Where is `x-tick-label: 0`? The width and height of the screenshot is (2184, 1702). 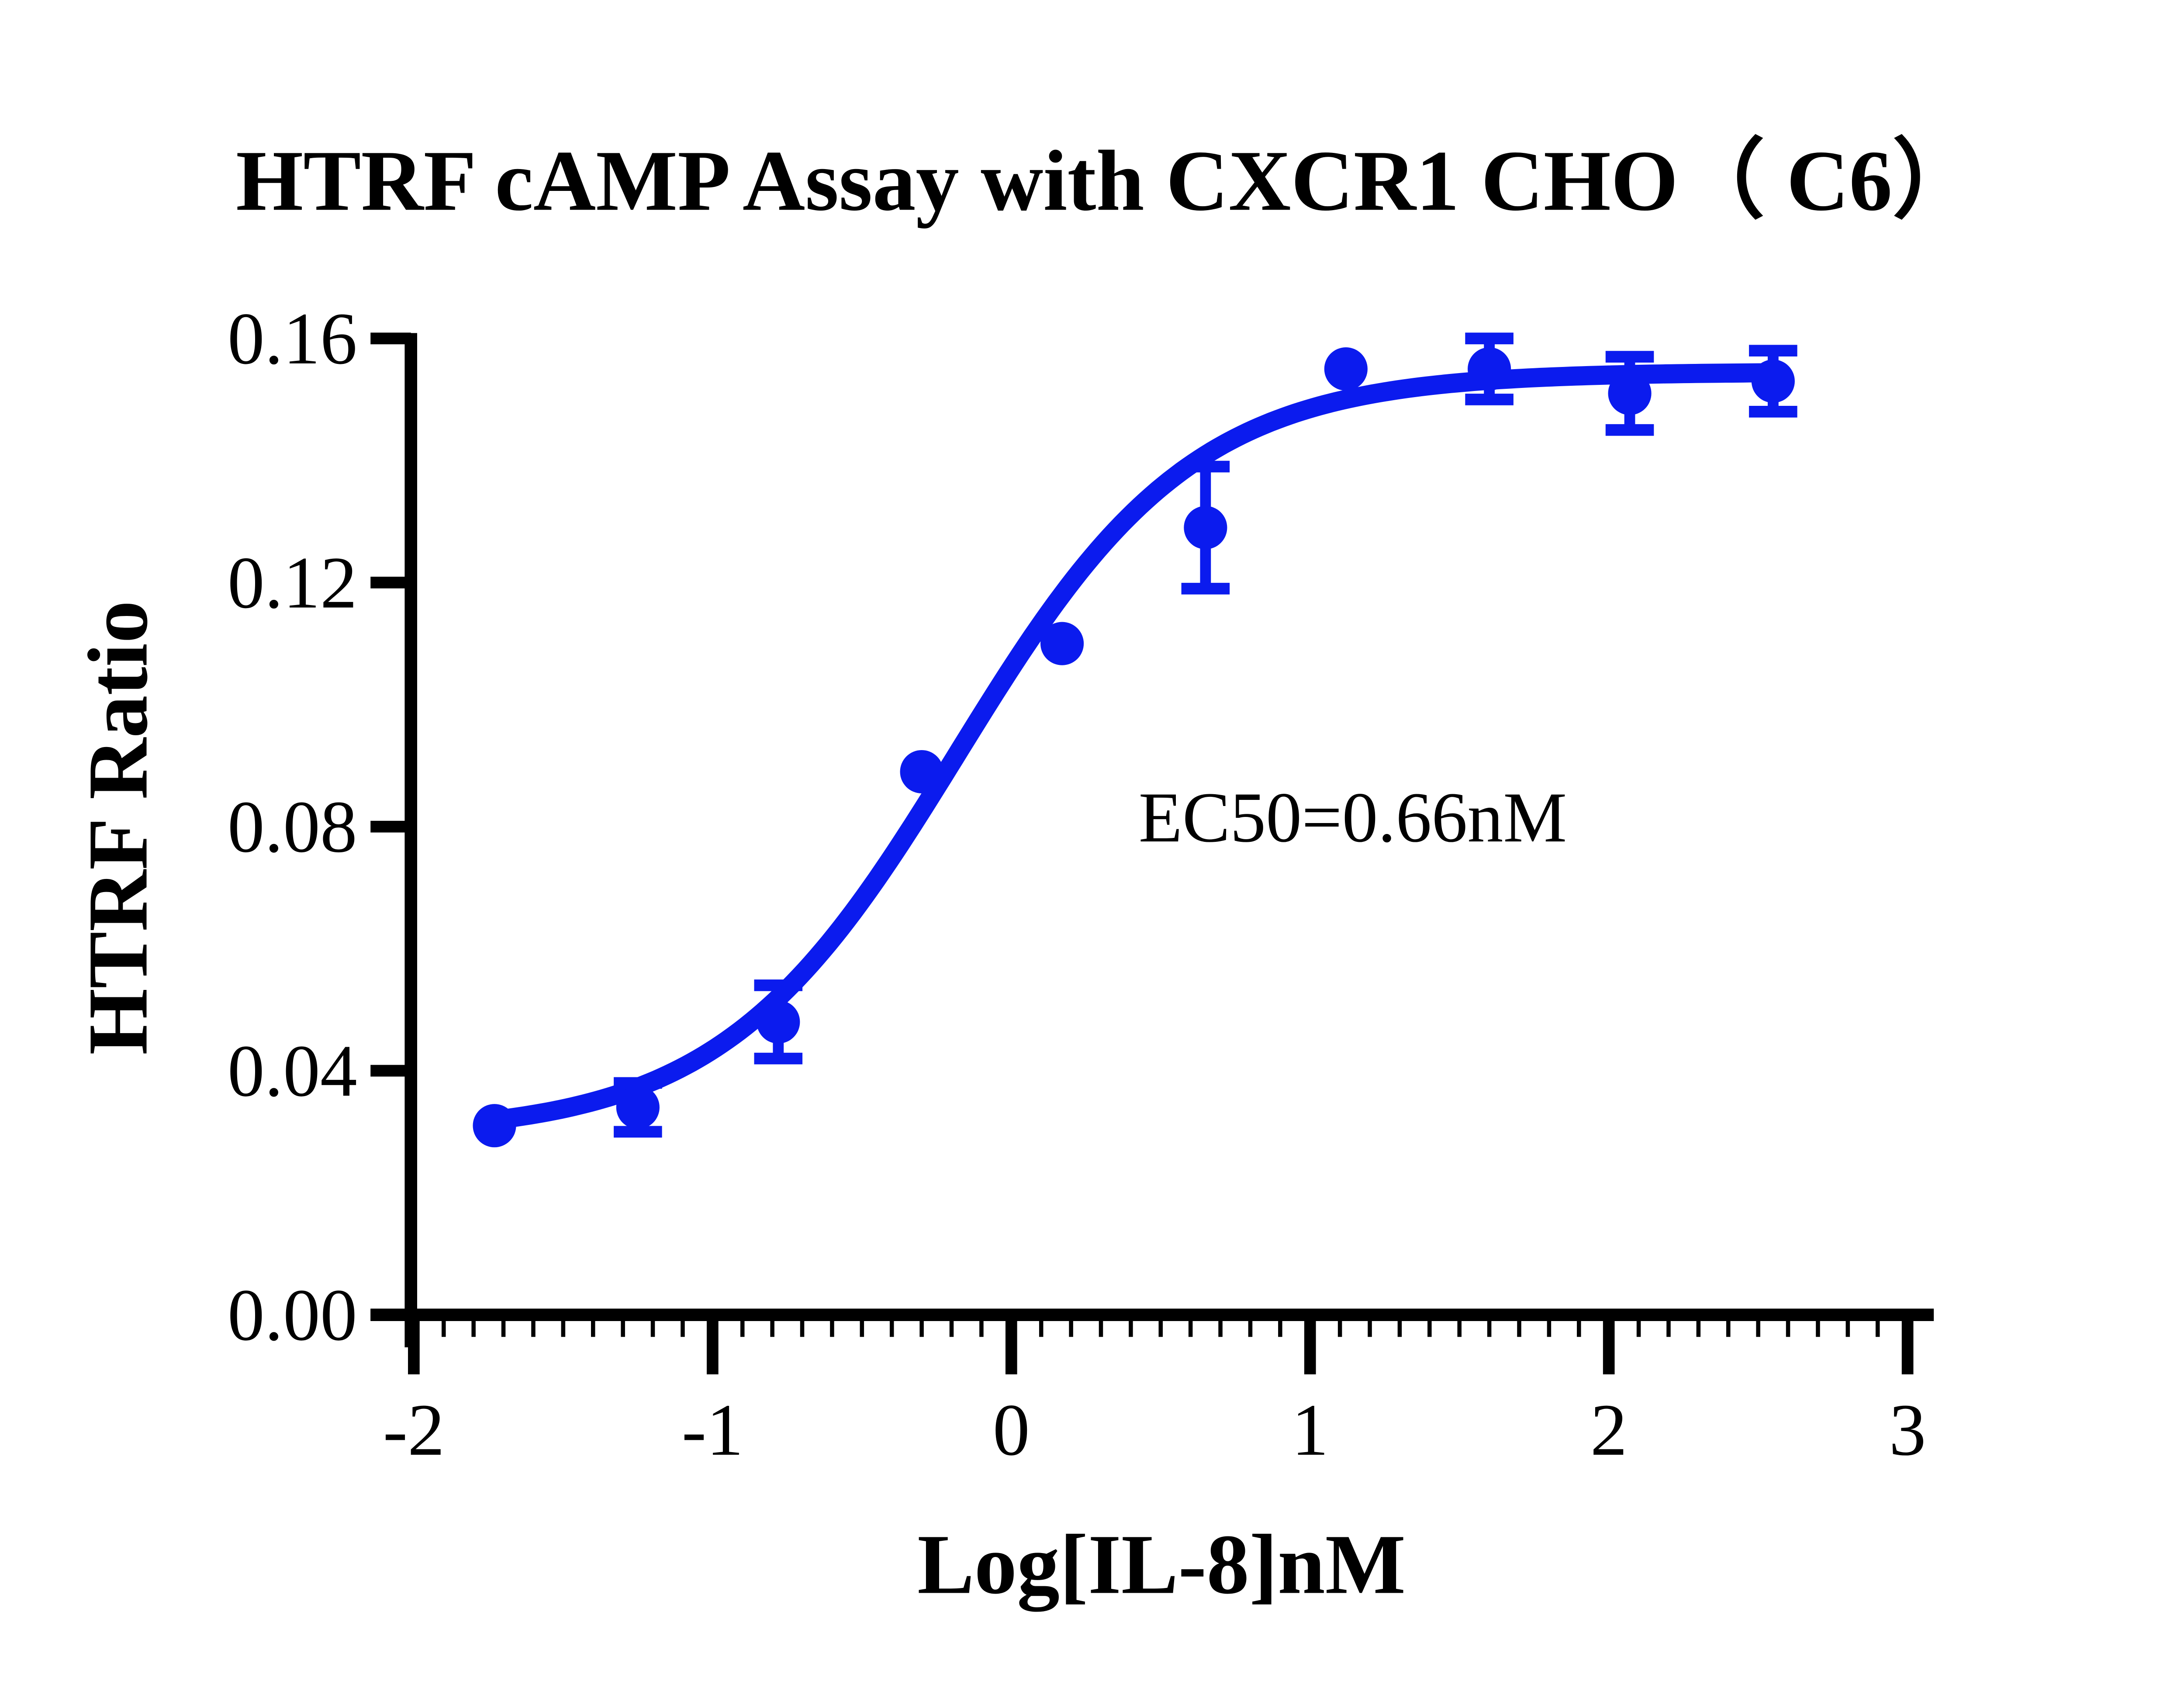 x-tick-label: 0 is located at coordinates (1011, 1430).